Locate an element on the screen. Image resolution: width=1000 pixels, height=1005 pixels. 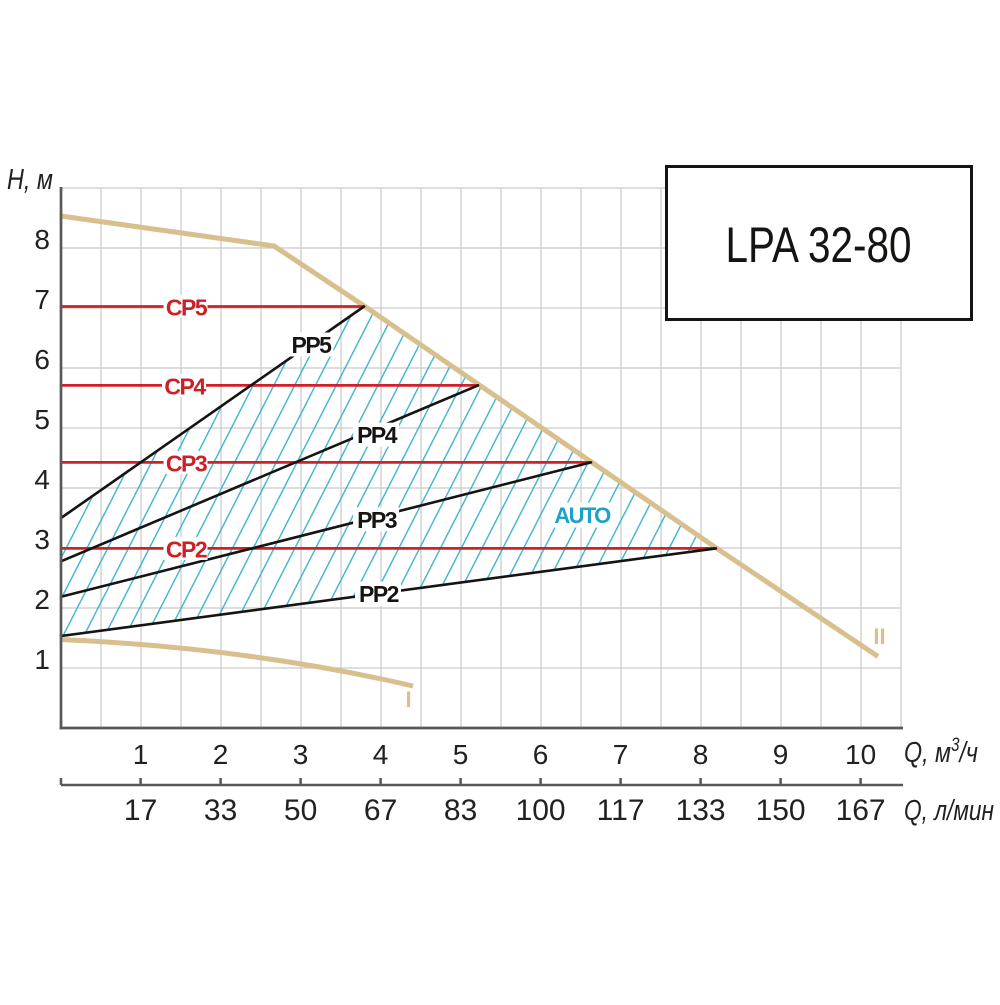
svg-text: AUTO is located at coordinates (582, 515).